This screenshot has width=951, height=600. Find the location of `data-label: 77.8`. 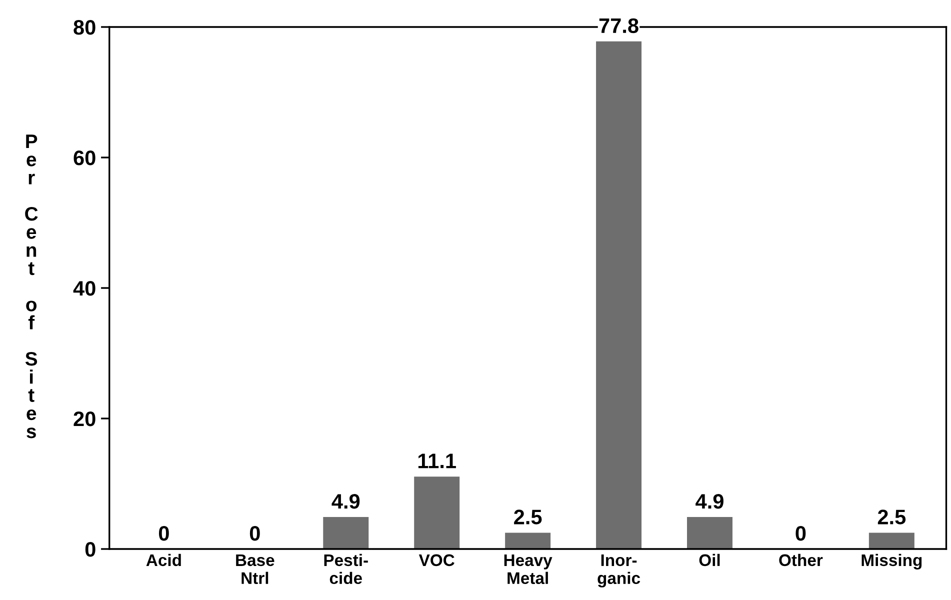

data-label: 77.8 is located at coordinates (618, 26).